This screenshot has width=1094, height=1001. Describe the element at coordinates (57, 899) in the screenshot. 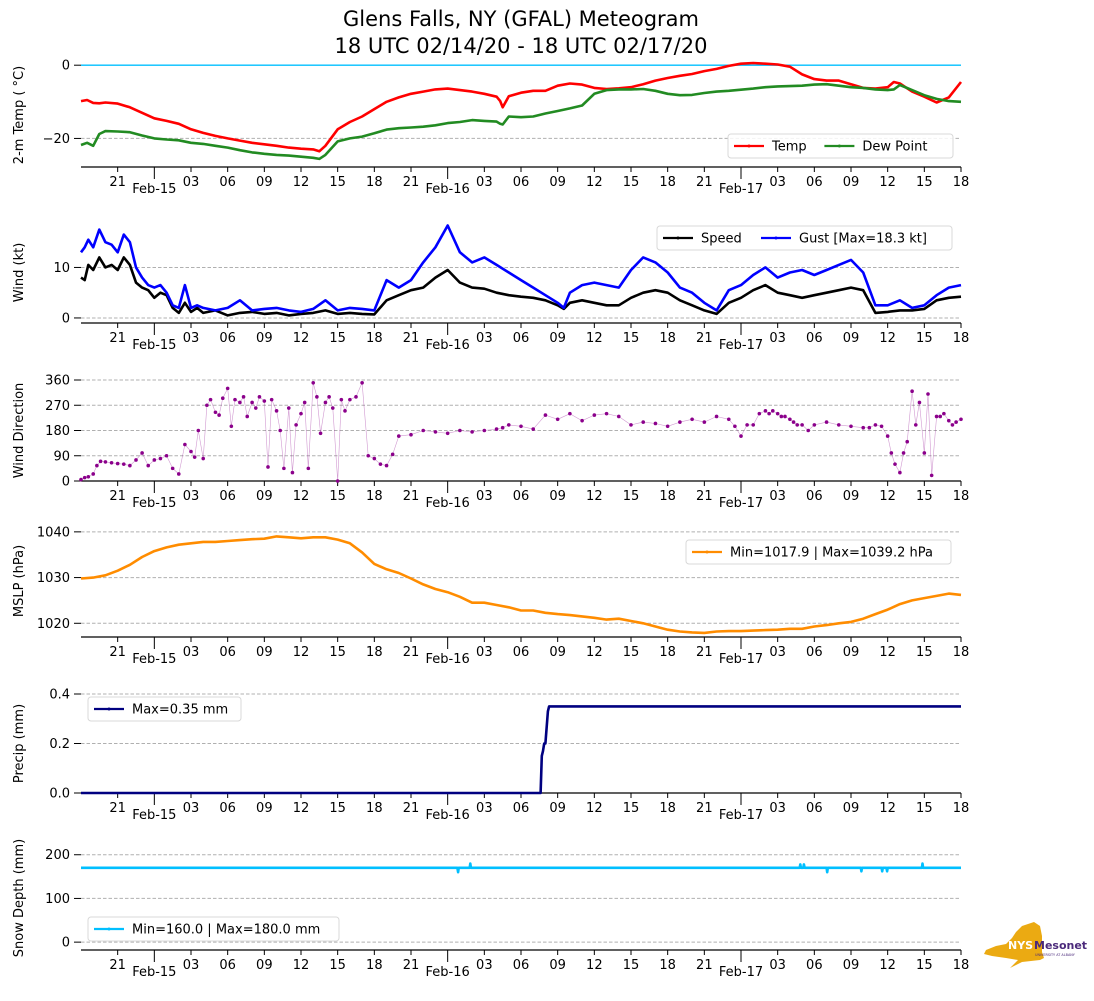

I see `y-tick-label: 100` at that location.